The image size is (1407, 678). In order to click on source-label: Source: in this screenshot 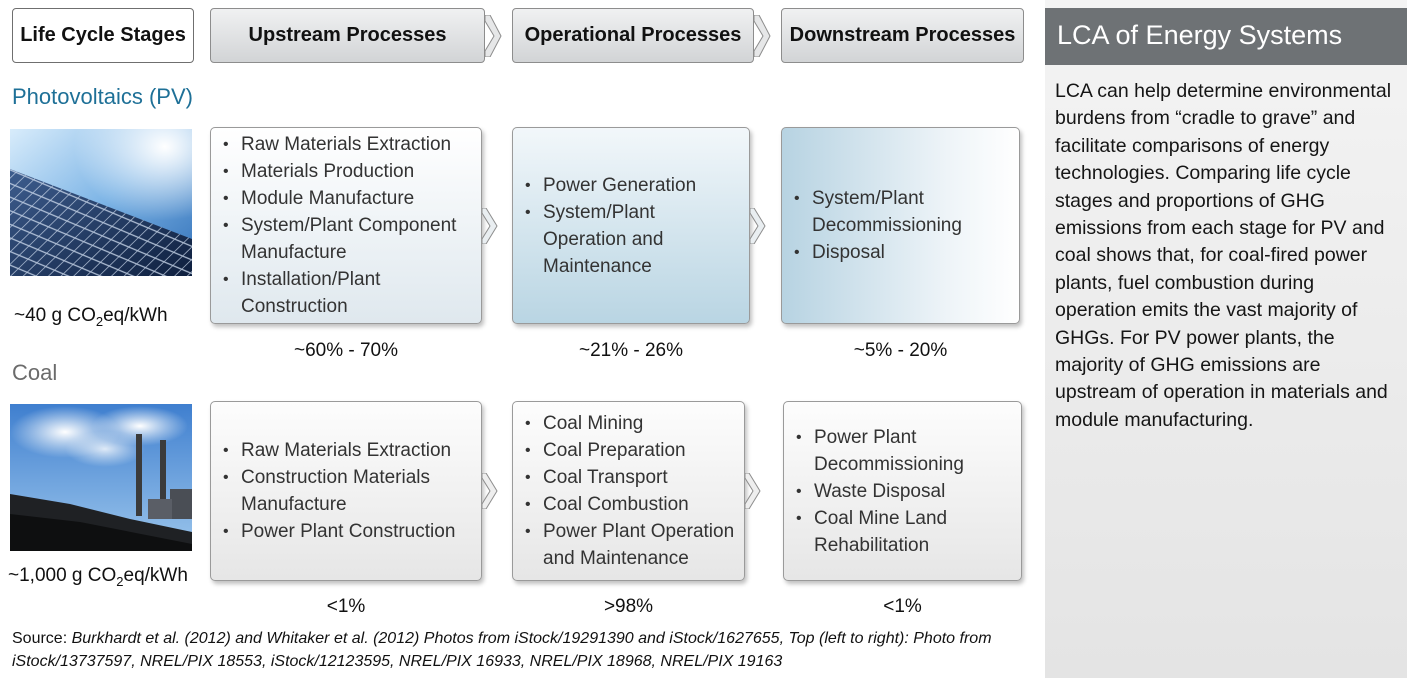, I will do `click(42, 638)`.